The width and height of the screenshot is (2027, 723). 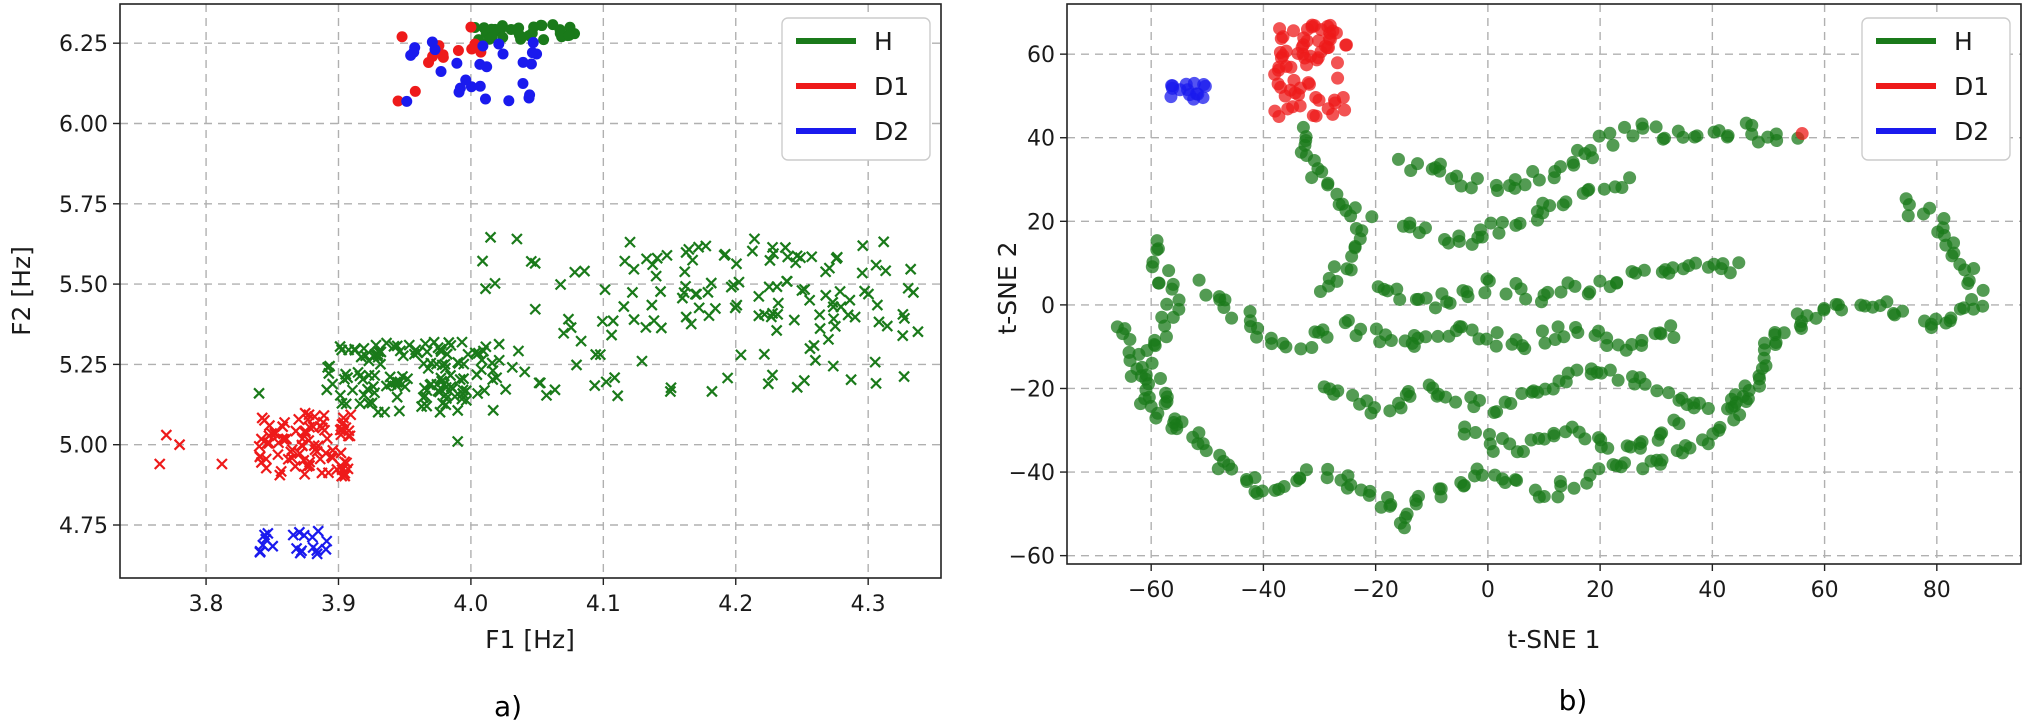 I want to click on panel-b-legend-label-h: H, so click(x=1963, y=41).